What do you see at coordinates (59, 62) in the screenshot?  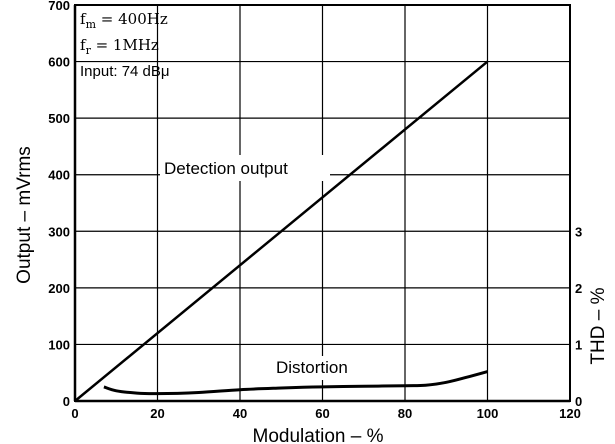 I see `y-left-tick-label: 600` at bounding box center [59, 62].